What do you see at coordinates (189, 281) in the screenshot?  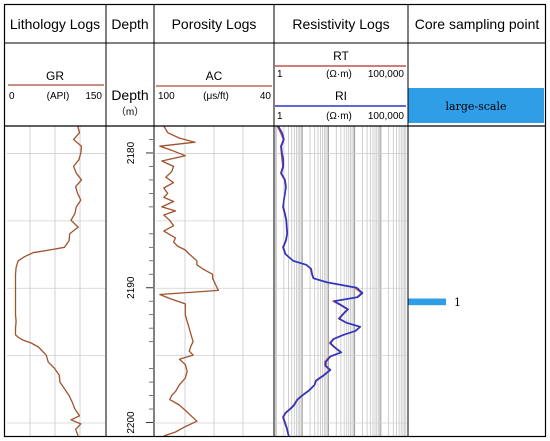 I see `ac-curve` at bounding box center [189, 281].